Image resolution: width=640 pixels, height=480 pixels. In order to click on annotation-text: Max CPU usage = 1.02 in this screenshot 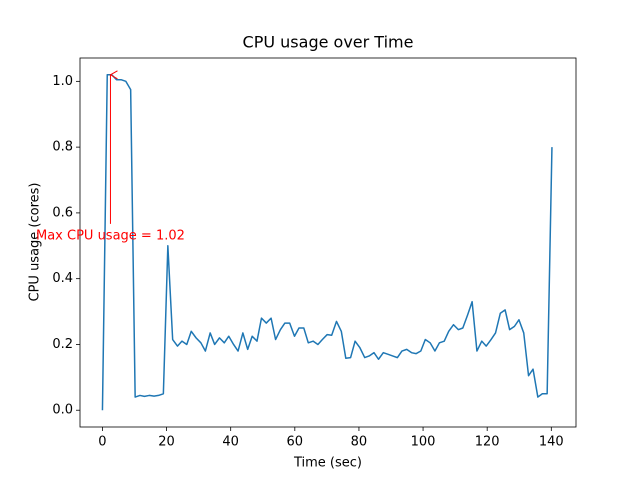, I will do `click(110, 235)`.